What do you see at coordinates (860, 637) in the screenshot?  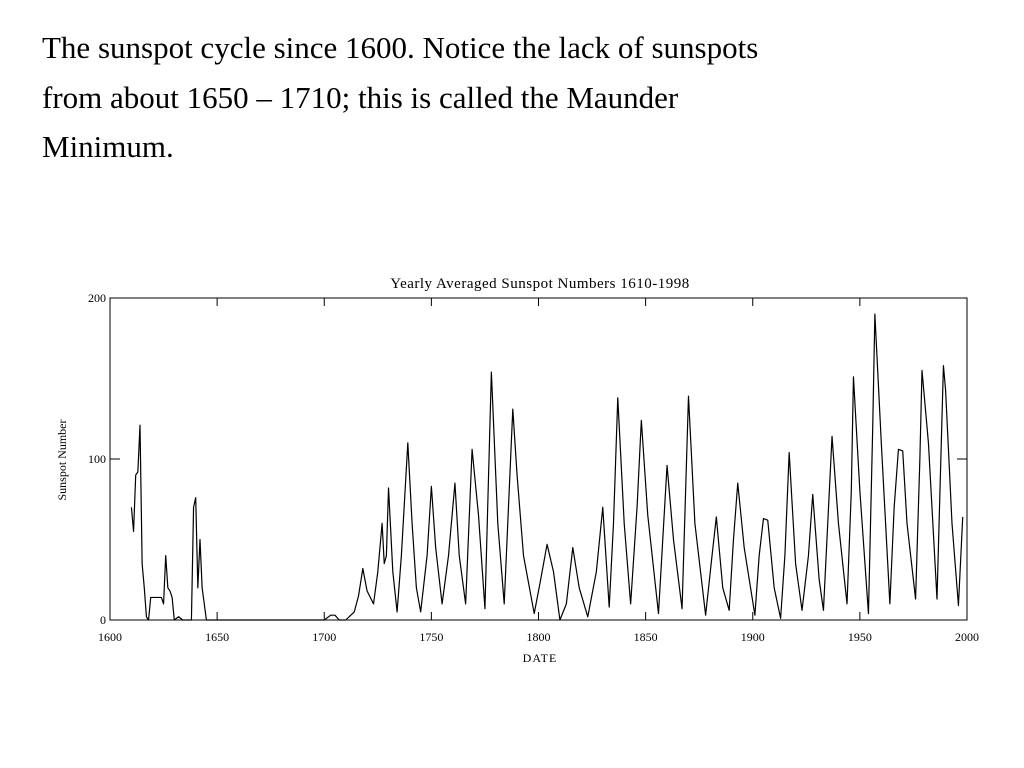 I see `x-tick-label: 1950` at bounding box center [860, 637].